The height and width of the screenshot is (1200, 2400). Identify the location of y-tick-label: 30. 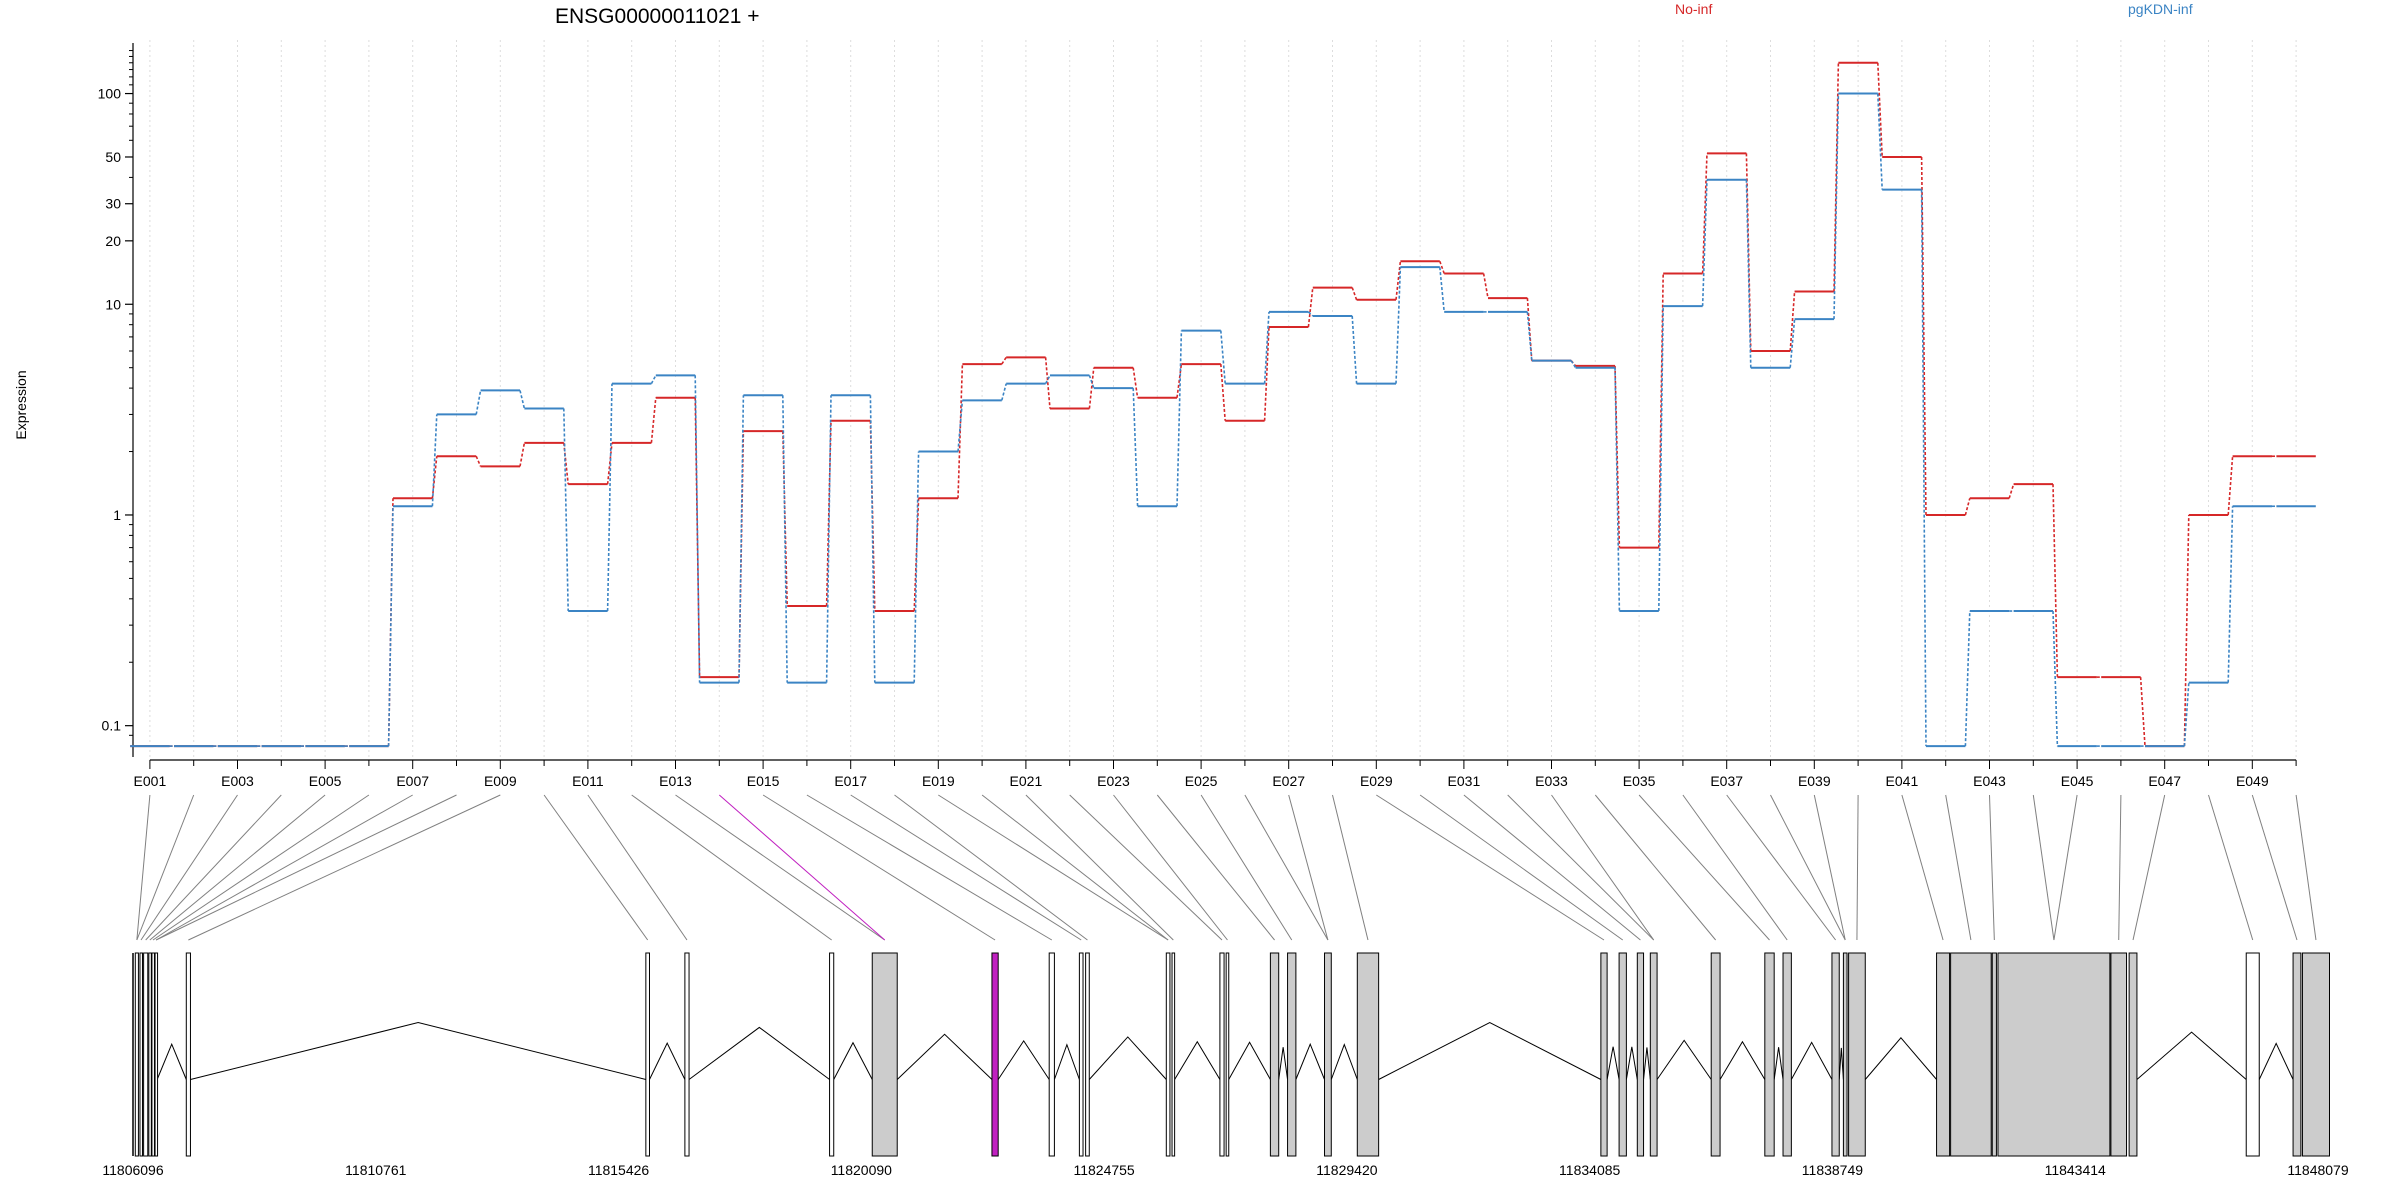
(113, 204).